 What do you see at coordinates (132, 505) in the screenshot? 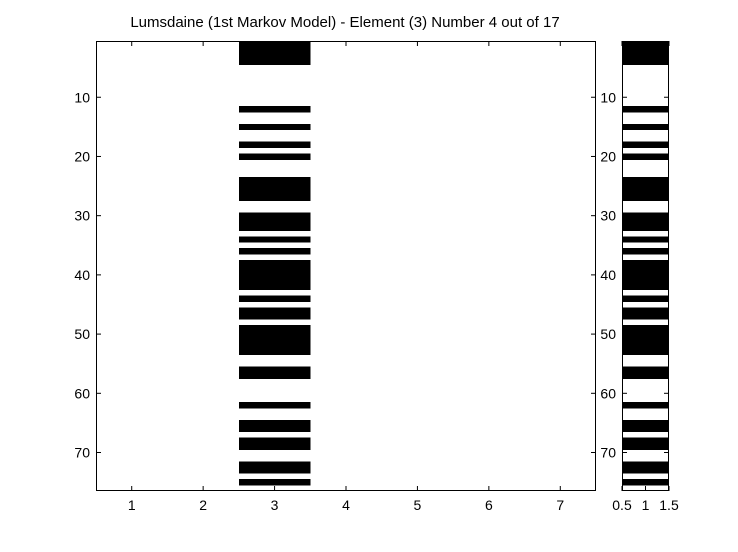
I see `main-xtick-label: 1` at bounding box center [132, 505].